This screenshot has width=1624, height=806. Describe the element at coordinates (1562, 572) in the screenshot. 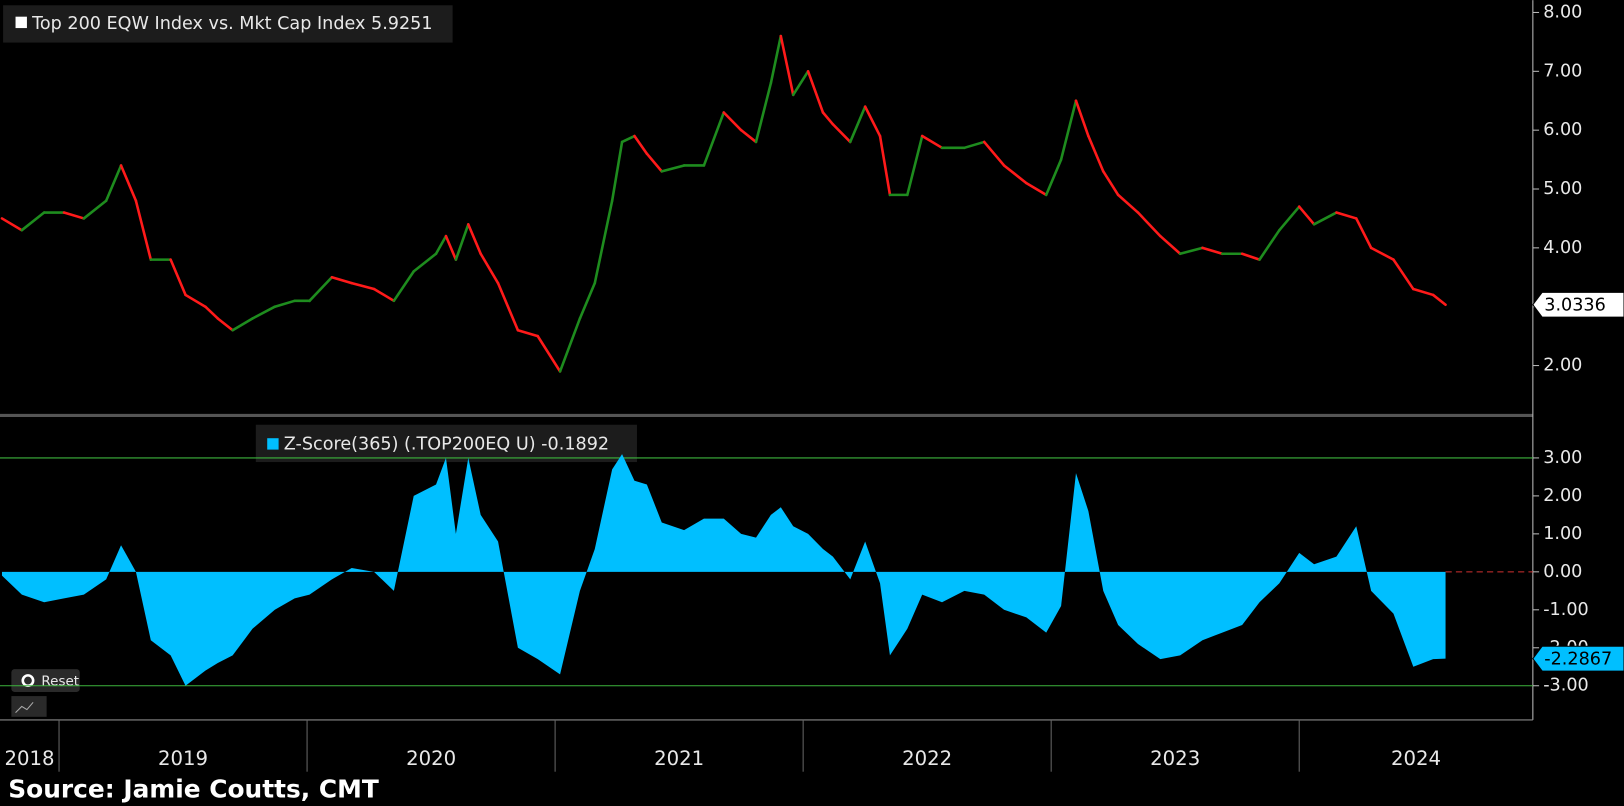

I see `y-tick-label: 0.00` at that location.